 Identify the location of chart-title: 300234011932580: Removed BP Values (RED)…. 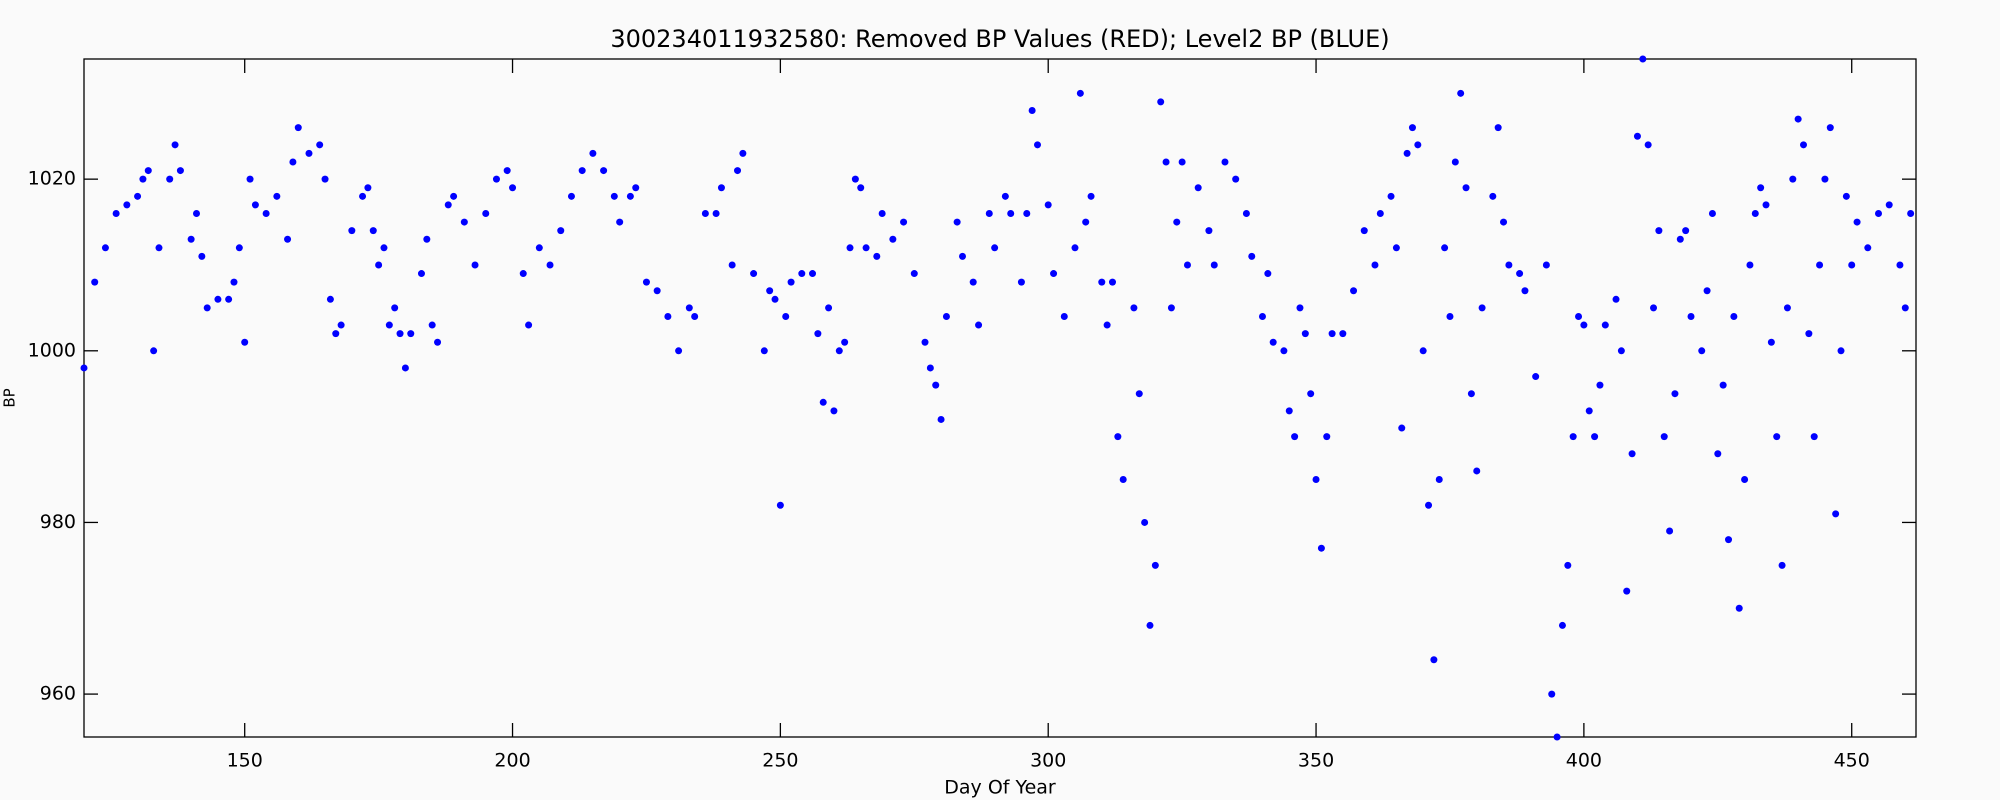
(999, 39).